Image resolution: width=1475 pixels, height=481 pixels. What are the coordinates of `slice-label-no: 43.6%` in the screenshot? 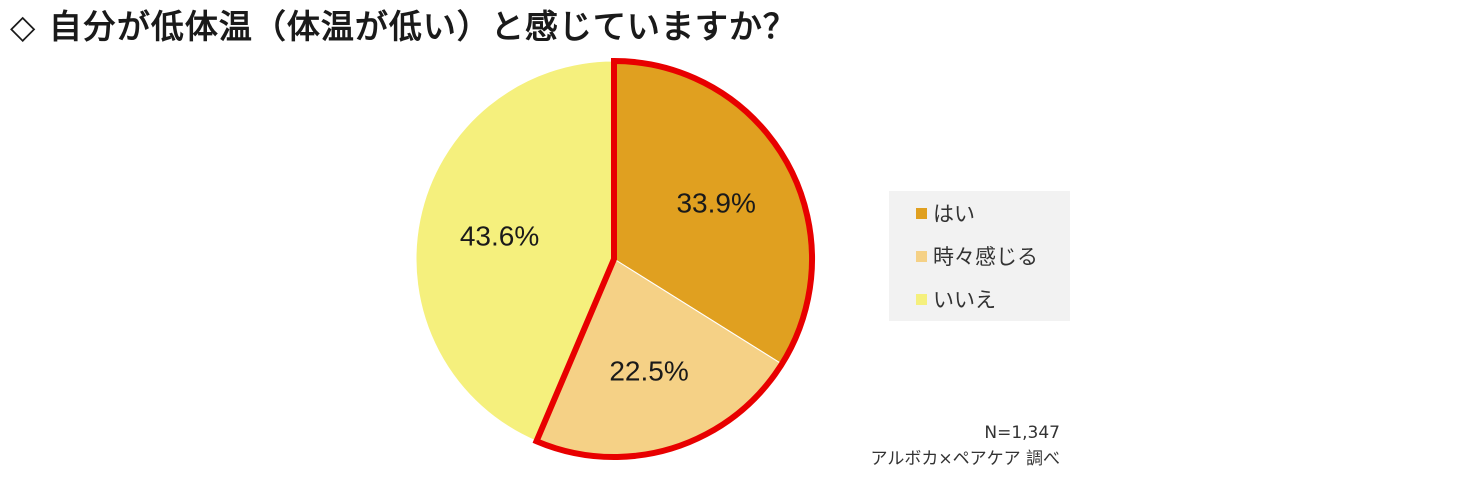 It's located at (499, 236).